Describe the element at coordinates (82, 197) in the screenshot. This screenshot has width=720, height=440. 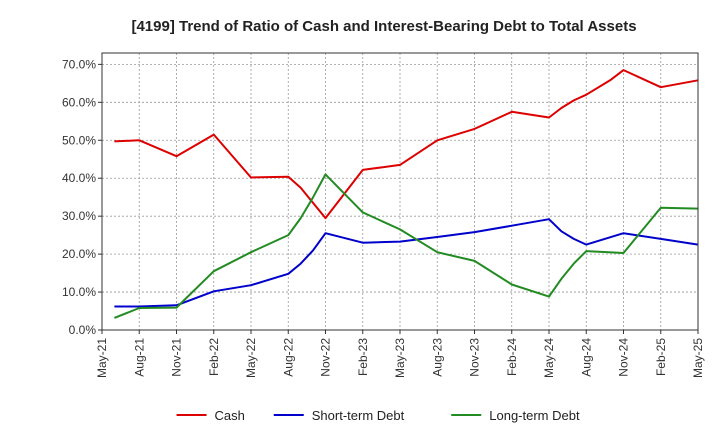
I see `y-axis: 0.0% 10.0% 20.0% 30.0% 40.0% 50.0% 60.0% 70.0%` at that location.